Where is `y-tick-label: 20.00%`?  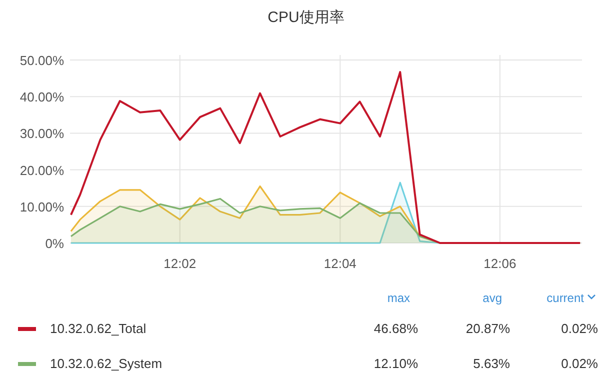
y-tick-label: 20.00% is located at coordinates (42, 170).